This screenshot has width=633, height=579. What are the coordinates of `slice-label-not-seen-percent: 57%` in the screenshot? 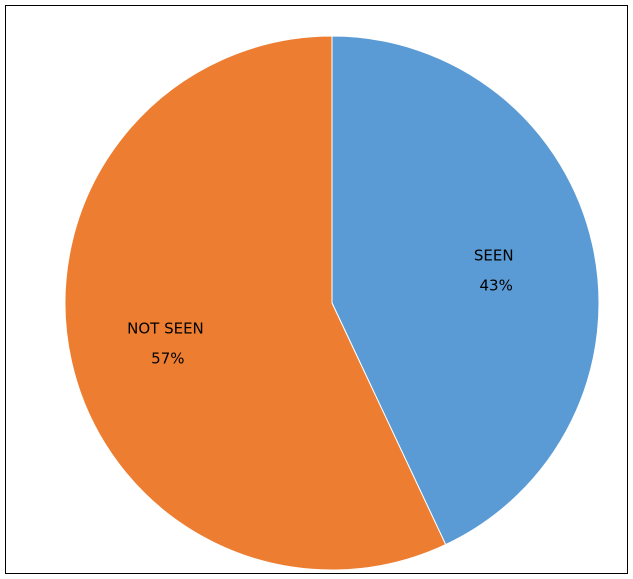 It's located at (167, 359).